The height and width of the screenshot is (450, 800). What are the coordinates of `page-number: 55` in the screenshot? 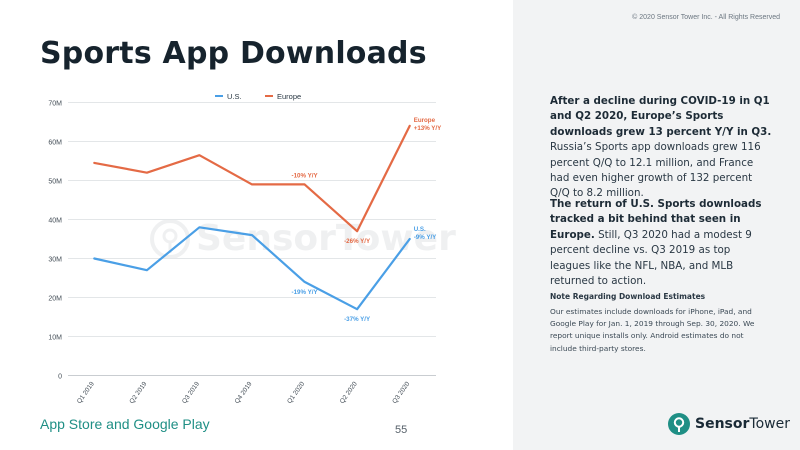 It's located at (401, 430).